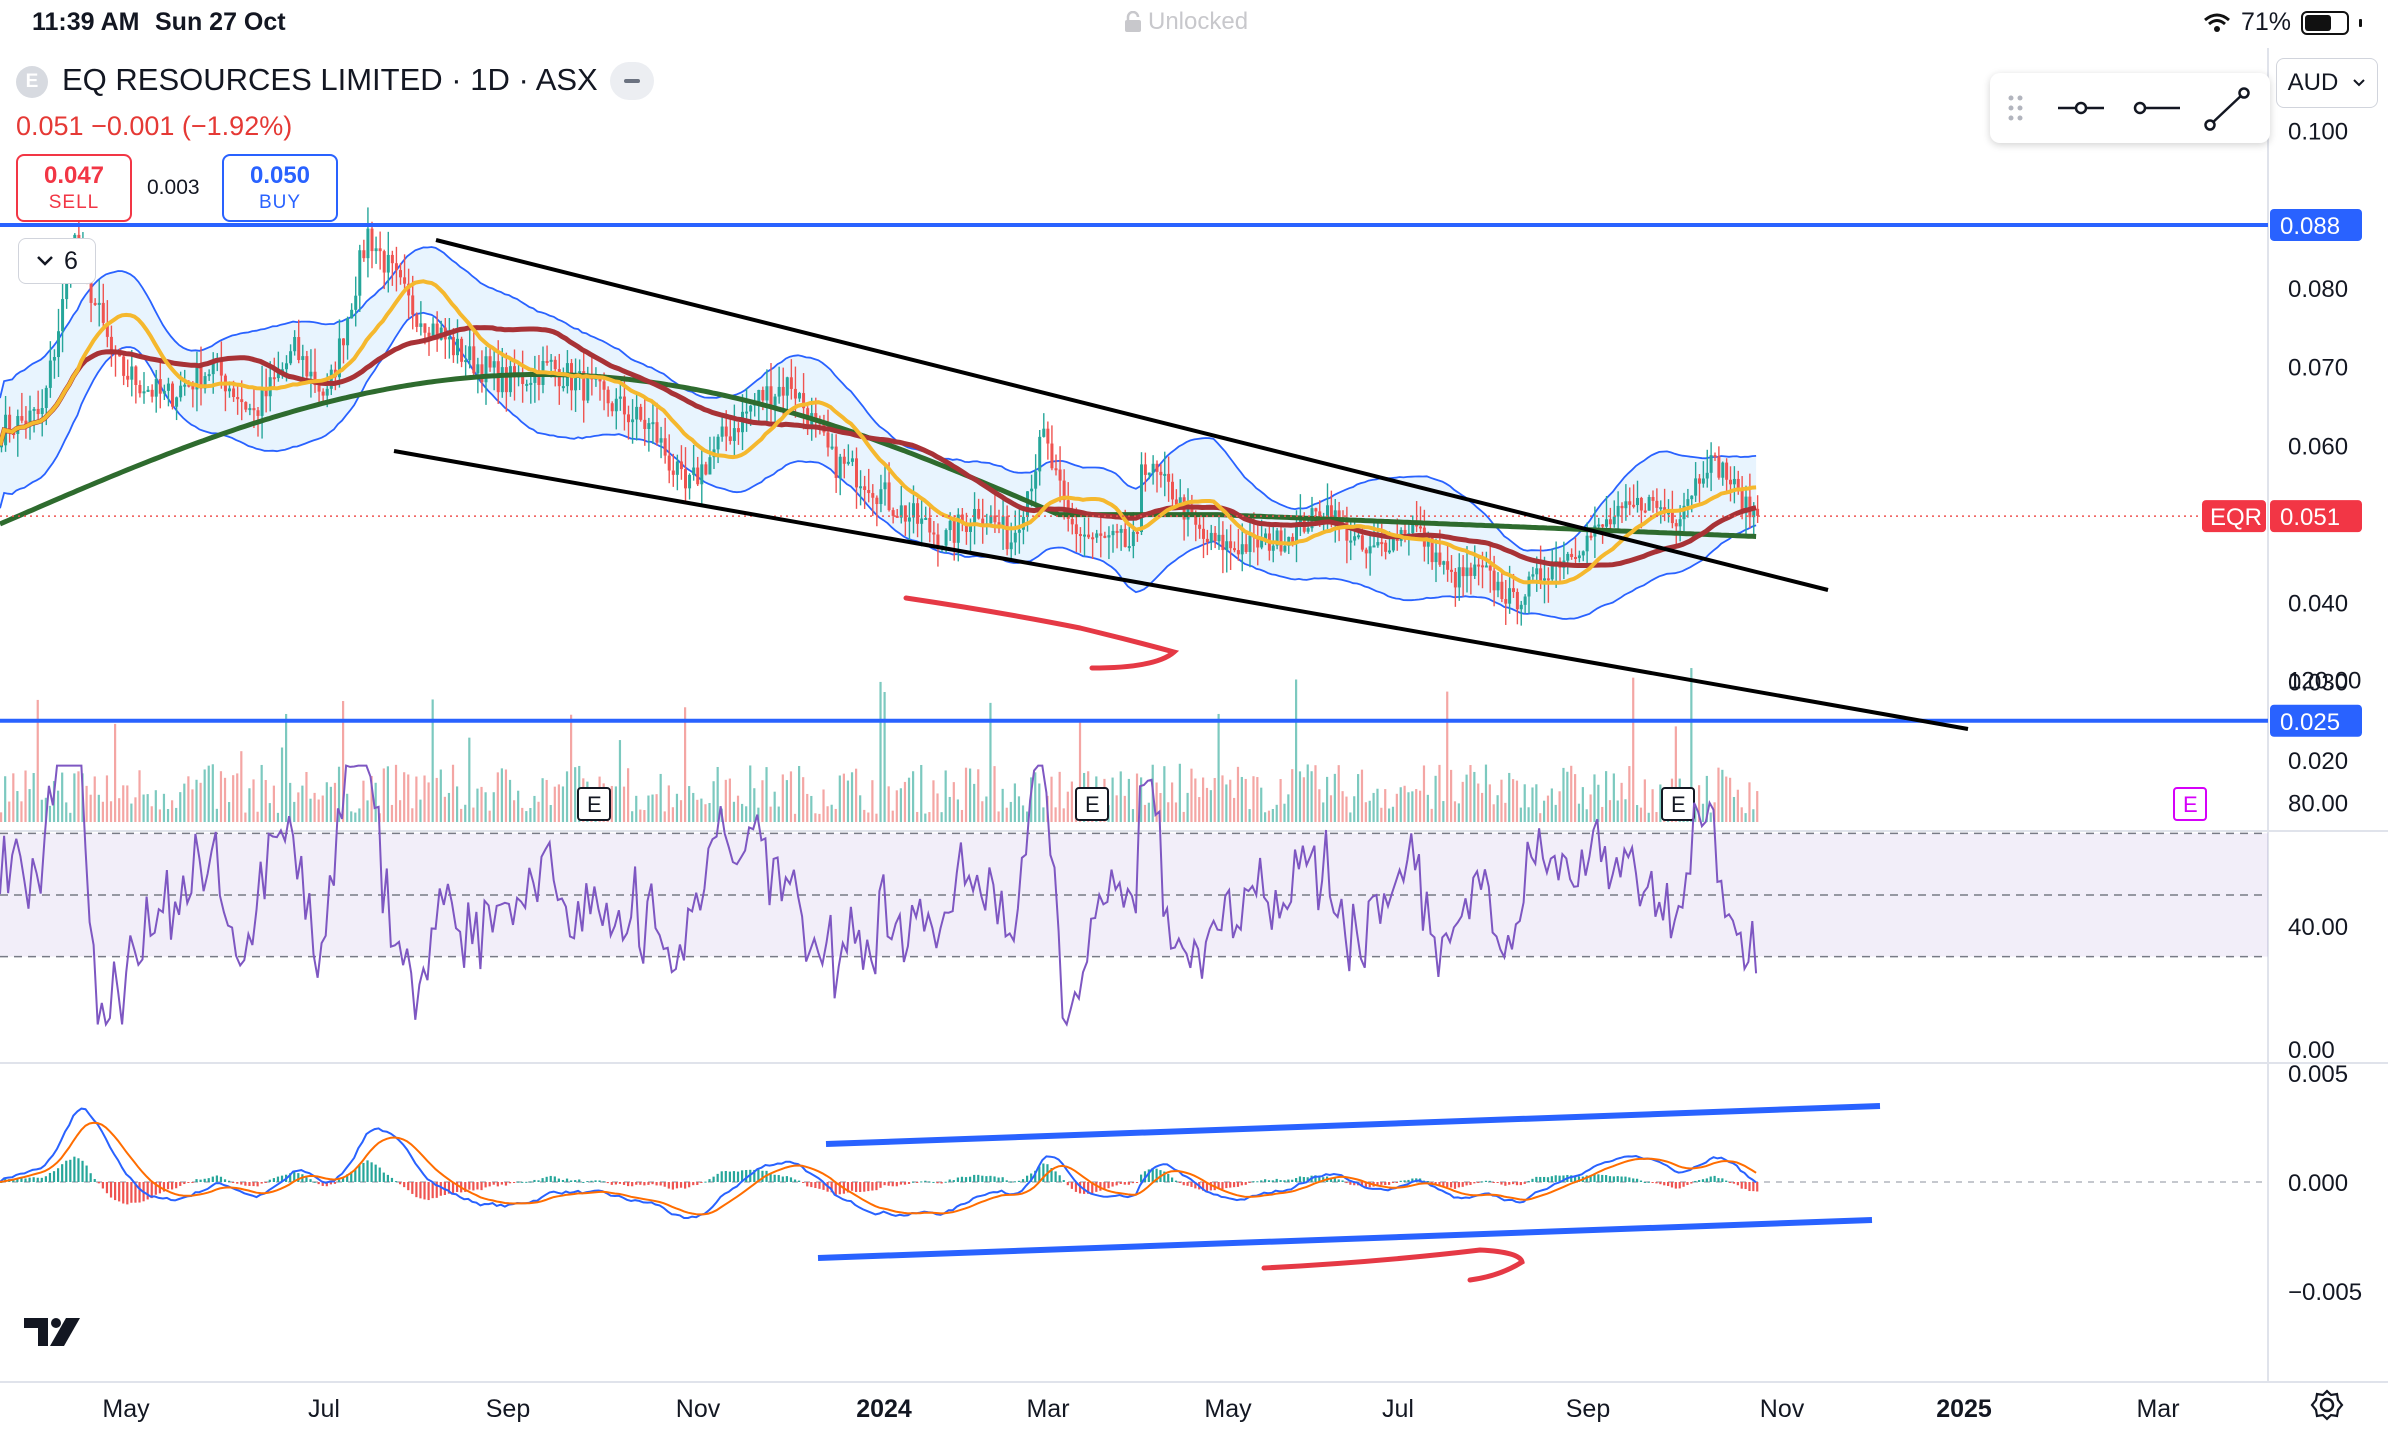 The width and height of the screenshot is (2388, 1438). I want to click on trend-line-icon, so click(2227, 109).